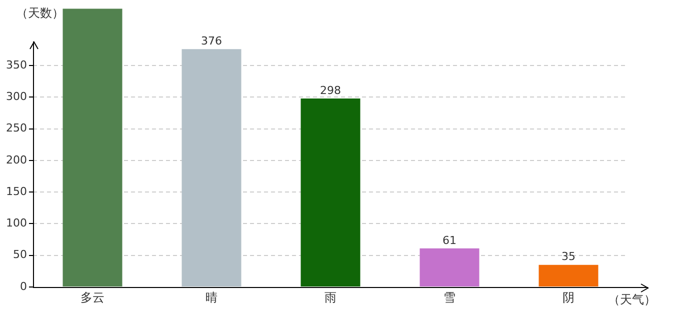  Describe the element at coordinates (632, 299) in the screenshot. I see `x-axis-title: （天气）` at that location.